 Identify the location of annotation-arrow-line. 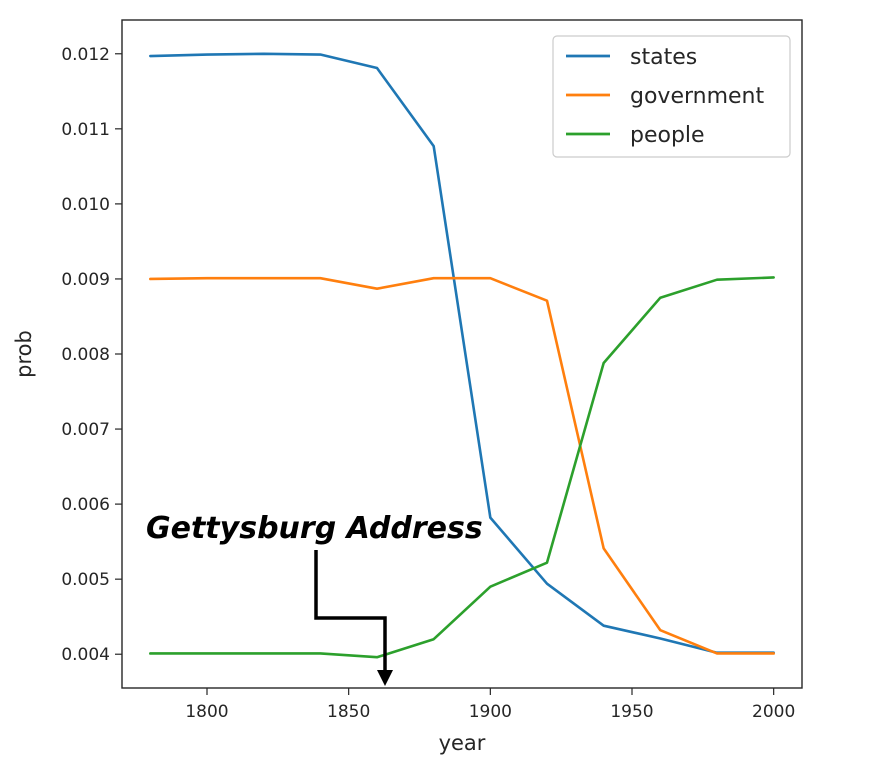
(350, 611).